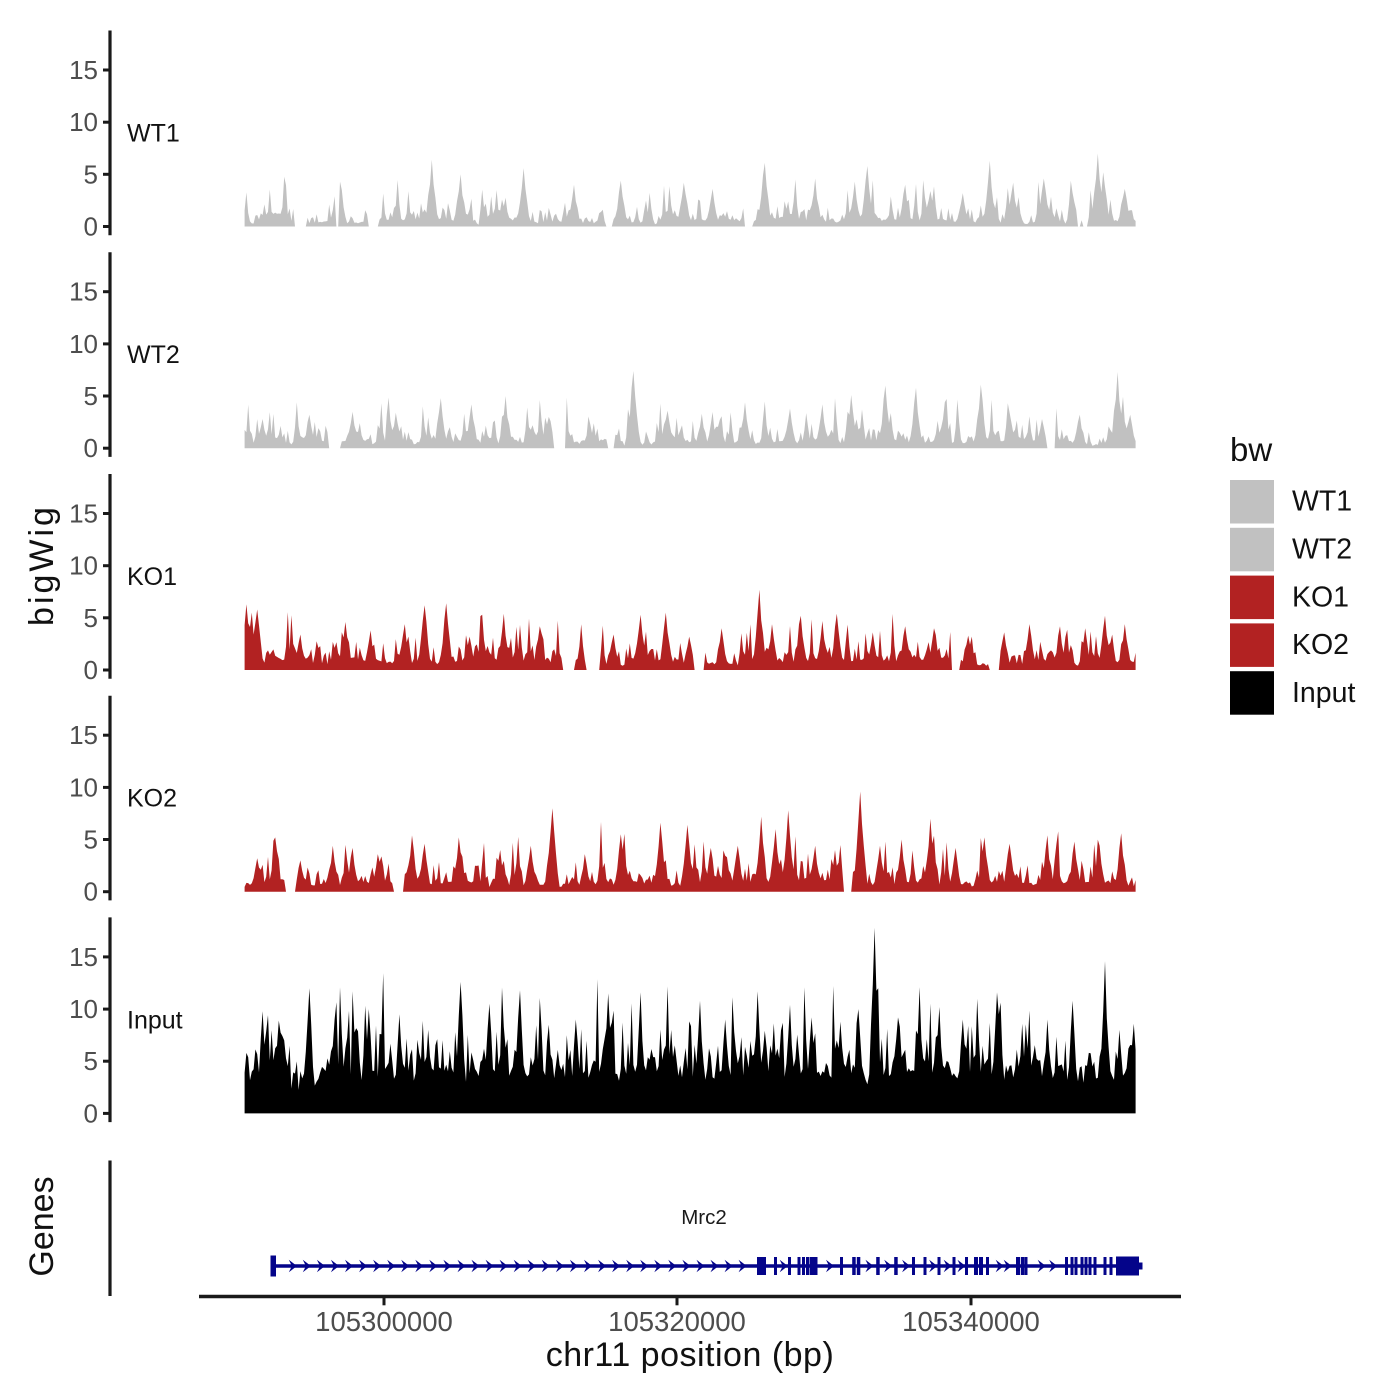  Describe the element at coordinates (704, 1217) in the screenshot. I see `svg-text: Mrc2` at that location.